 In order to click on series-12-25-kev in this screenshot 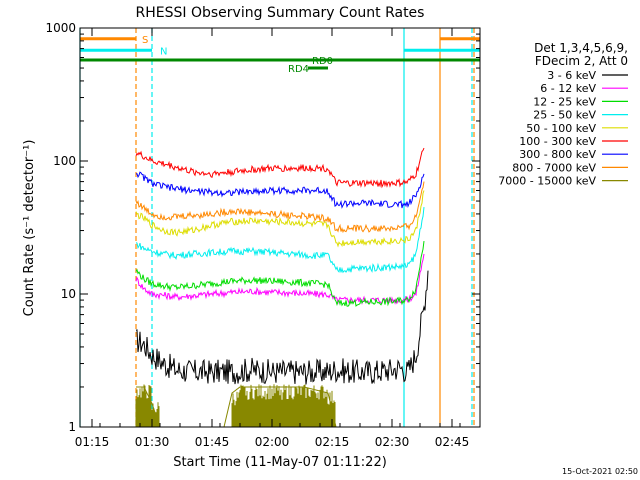, I will do `click(280, 274)`.